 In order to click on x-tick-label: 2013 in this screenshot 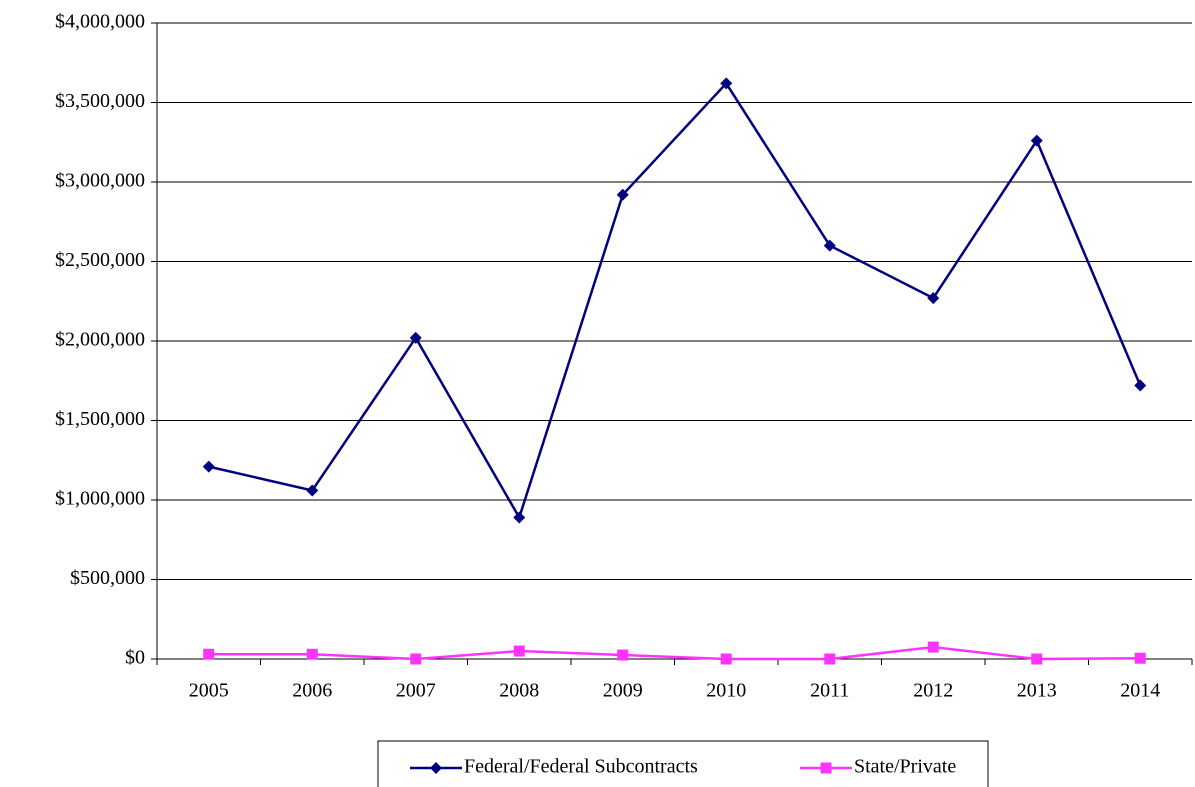, I will do `click(1037, 691)`.